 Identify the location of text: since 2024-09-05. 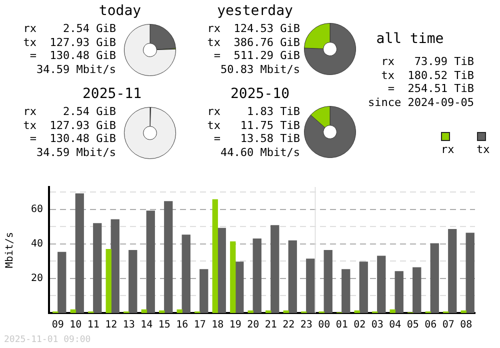
(421, 102).